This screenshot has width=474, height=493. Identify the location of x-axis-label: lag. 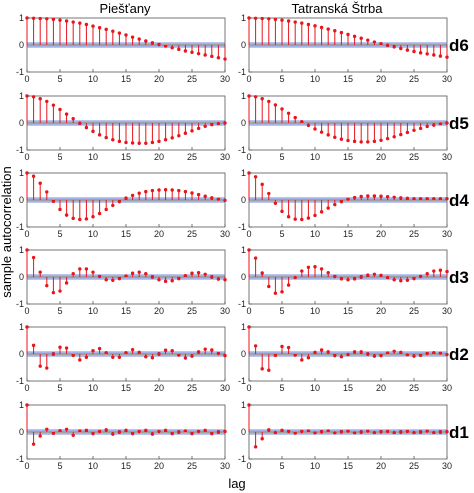
(236, 483).